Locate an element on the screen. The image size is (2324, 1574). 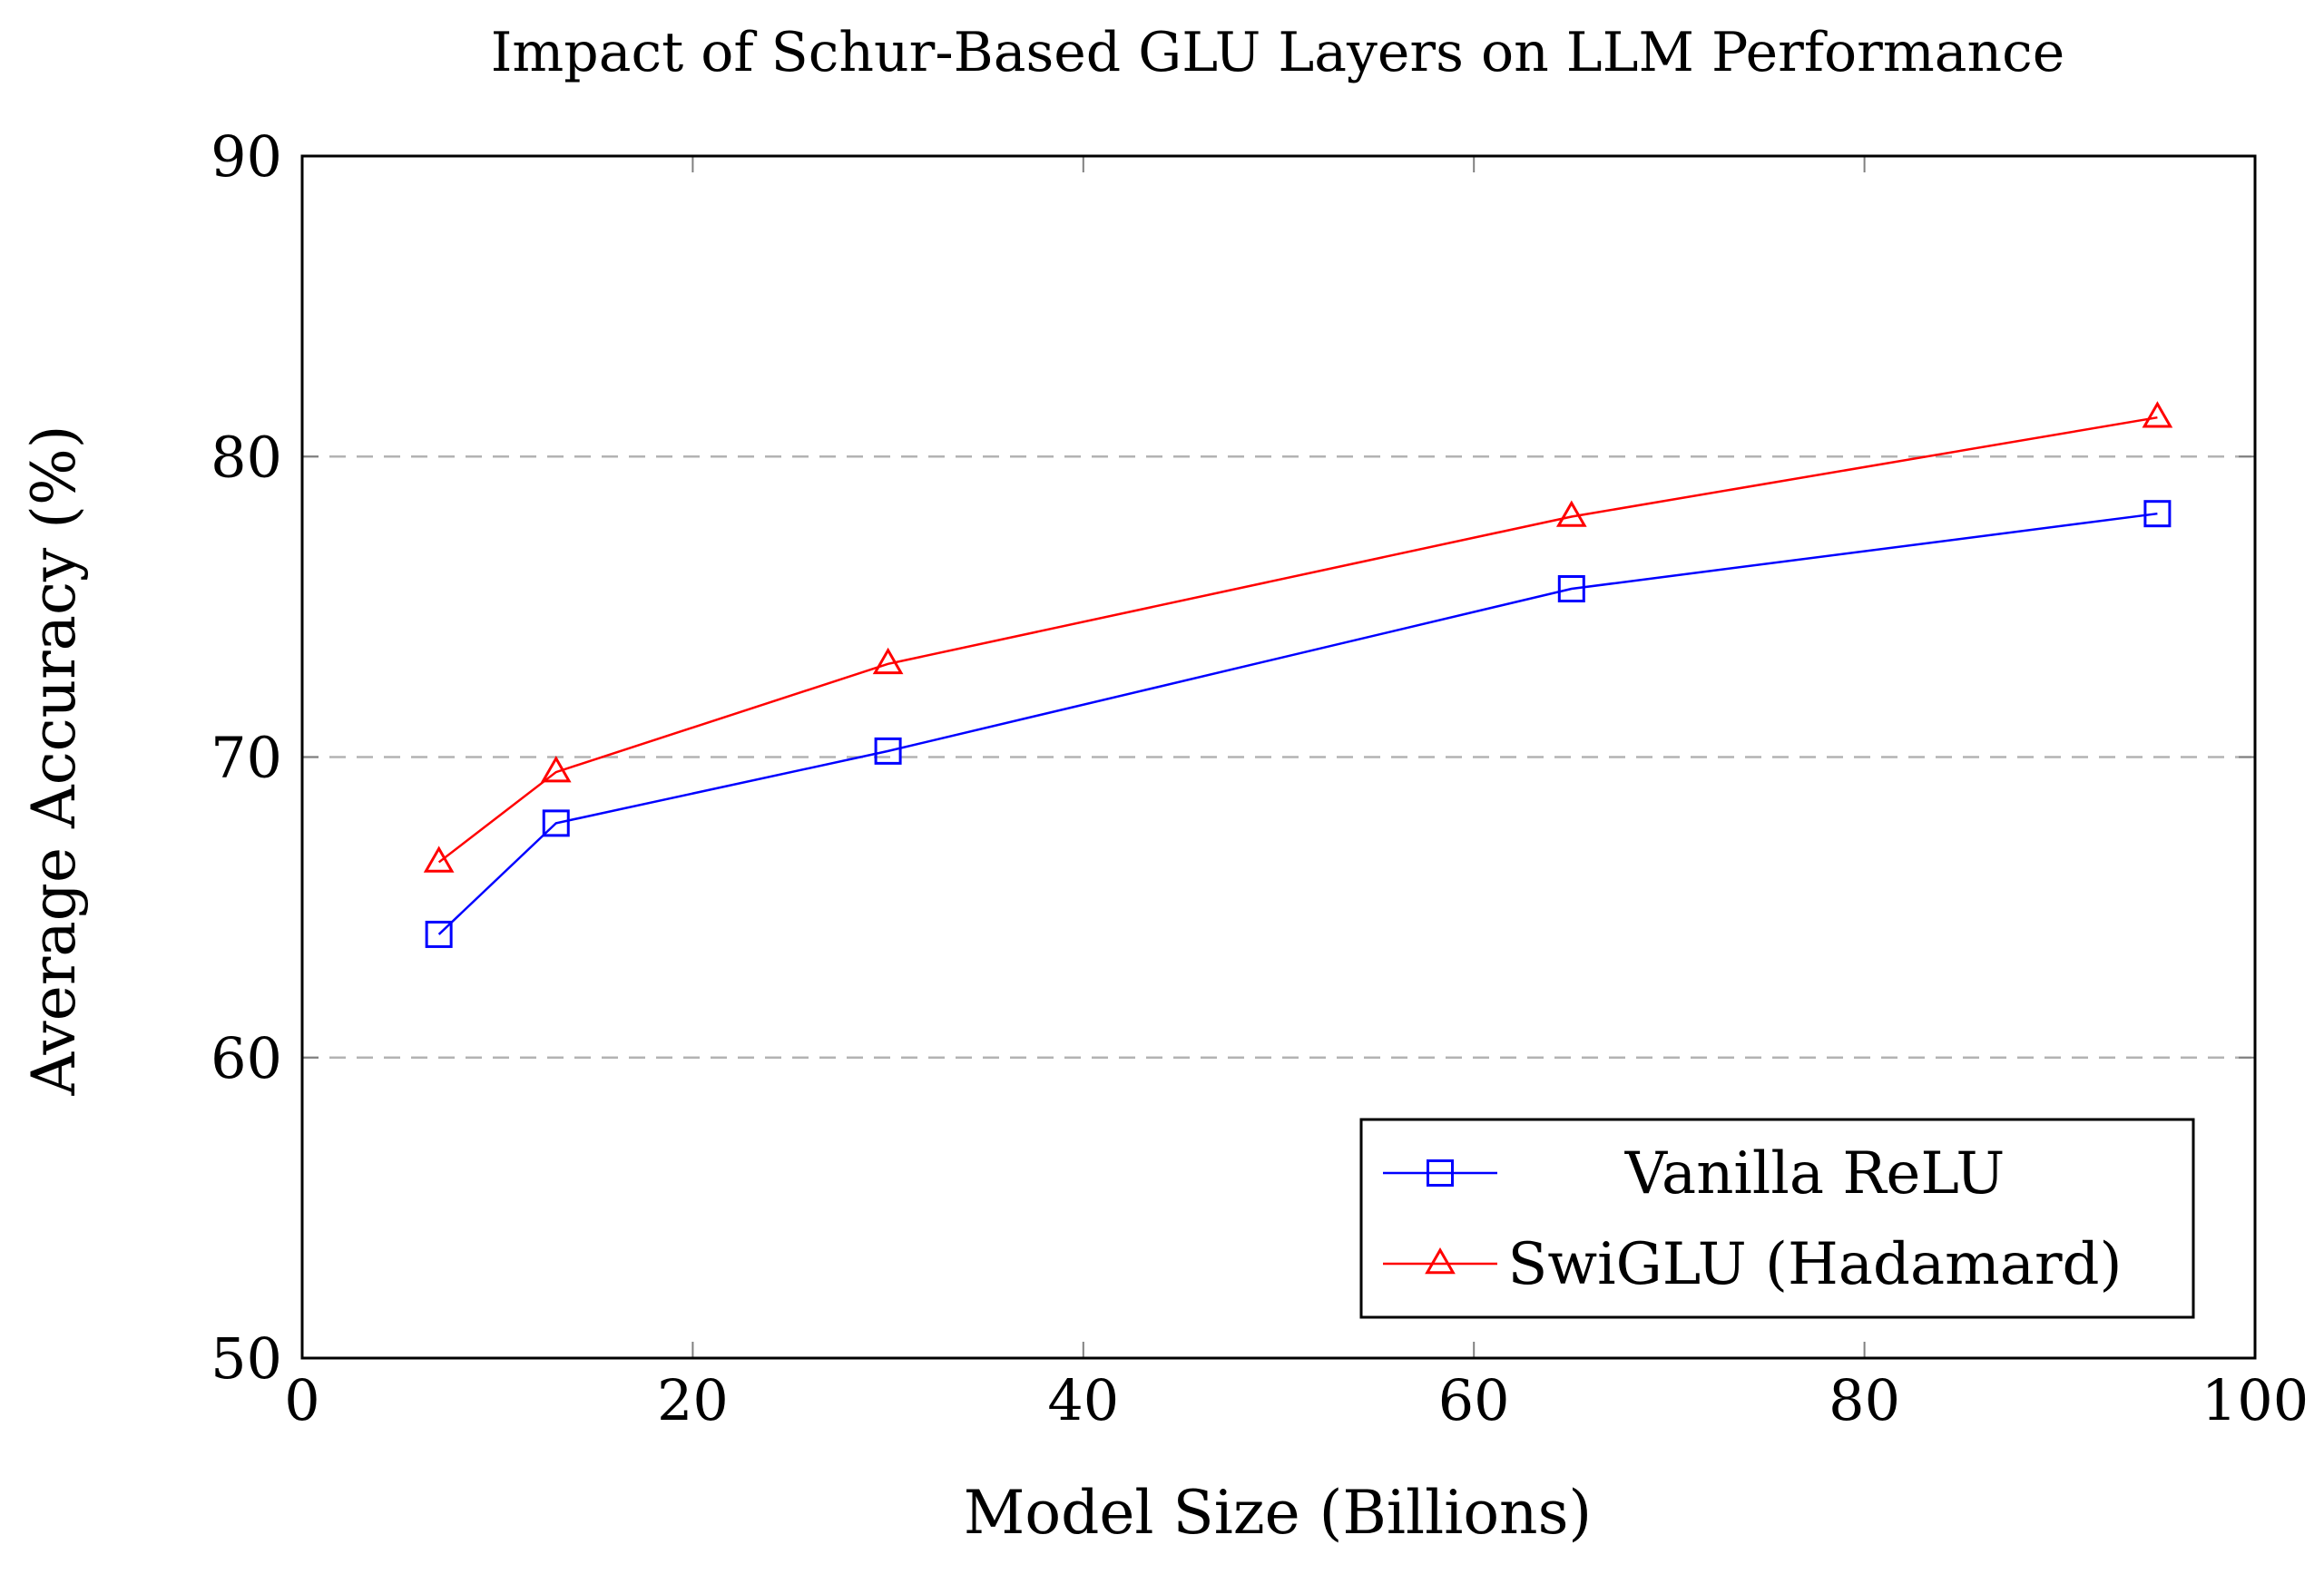
y-tick-label-80: 80 is located at coordinates (246, 457).